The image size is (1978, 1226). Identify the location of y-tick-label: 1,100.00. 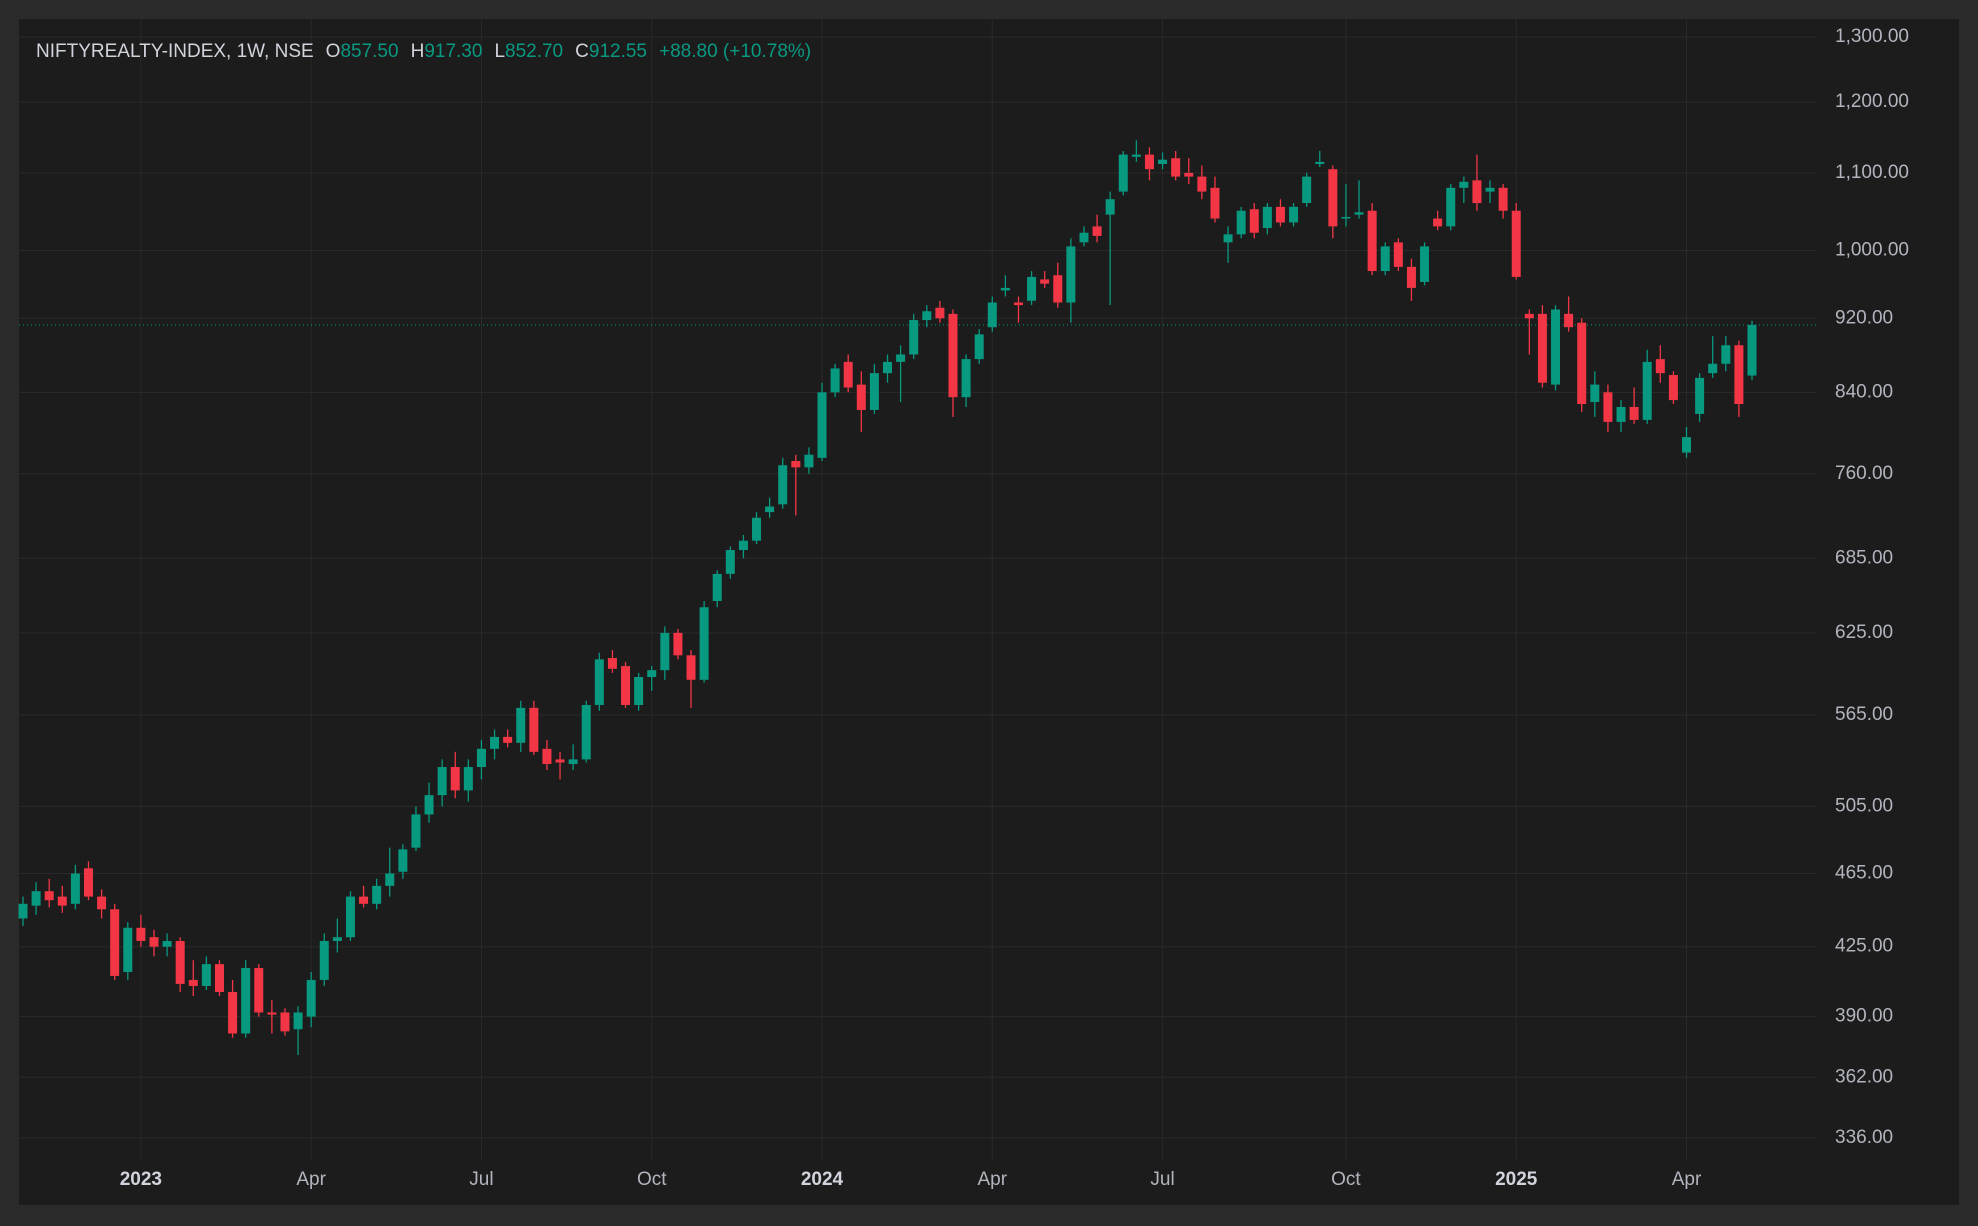
(1872, 172).